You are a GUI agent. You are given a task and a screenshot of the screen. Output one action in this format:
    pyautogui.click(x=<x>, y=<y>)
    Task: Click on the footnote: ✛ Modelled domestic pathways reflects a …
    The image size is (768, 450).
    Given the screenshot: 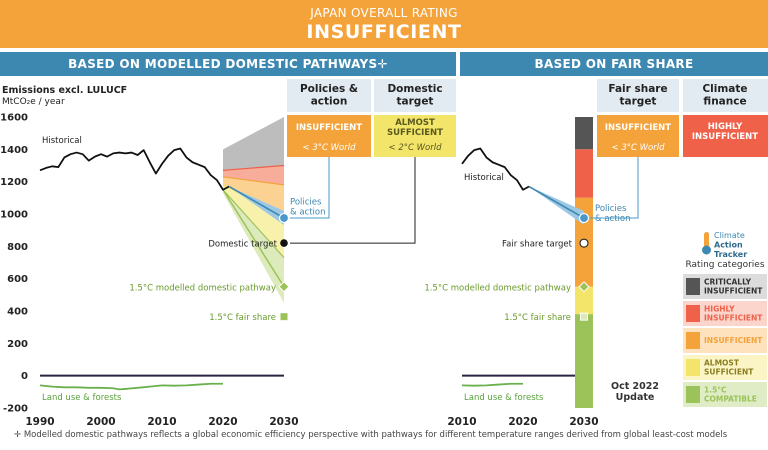 What is the action you would take?
    pyautogui.click(x=371, y=435)
    